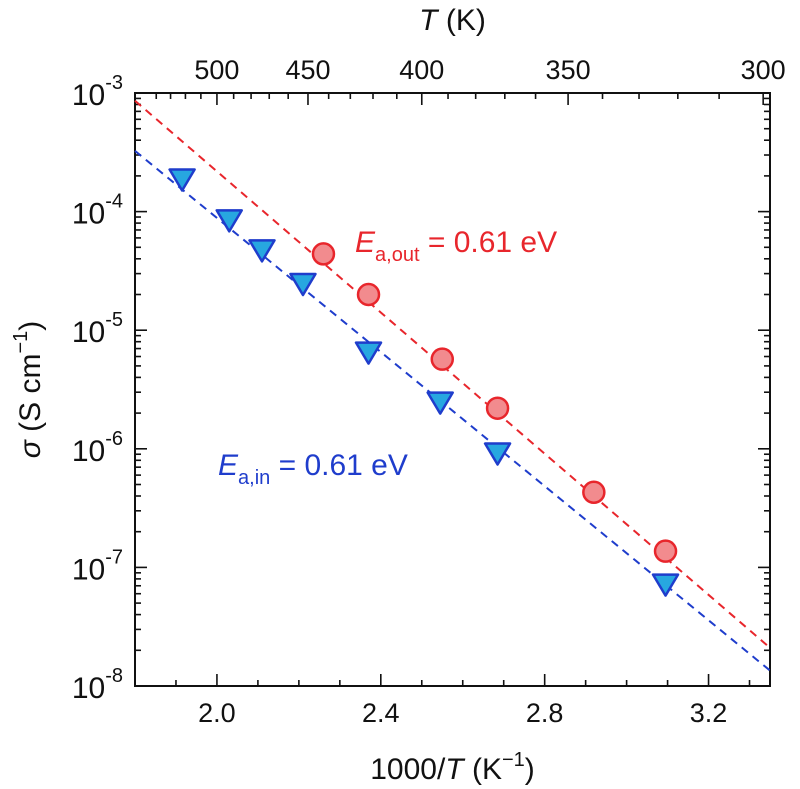 This screenshot has height=789, width=800. Describe the element at coordinates (452, 20) in the screenshot. I see `top-axis-title: T (K)` at that location.